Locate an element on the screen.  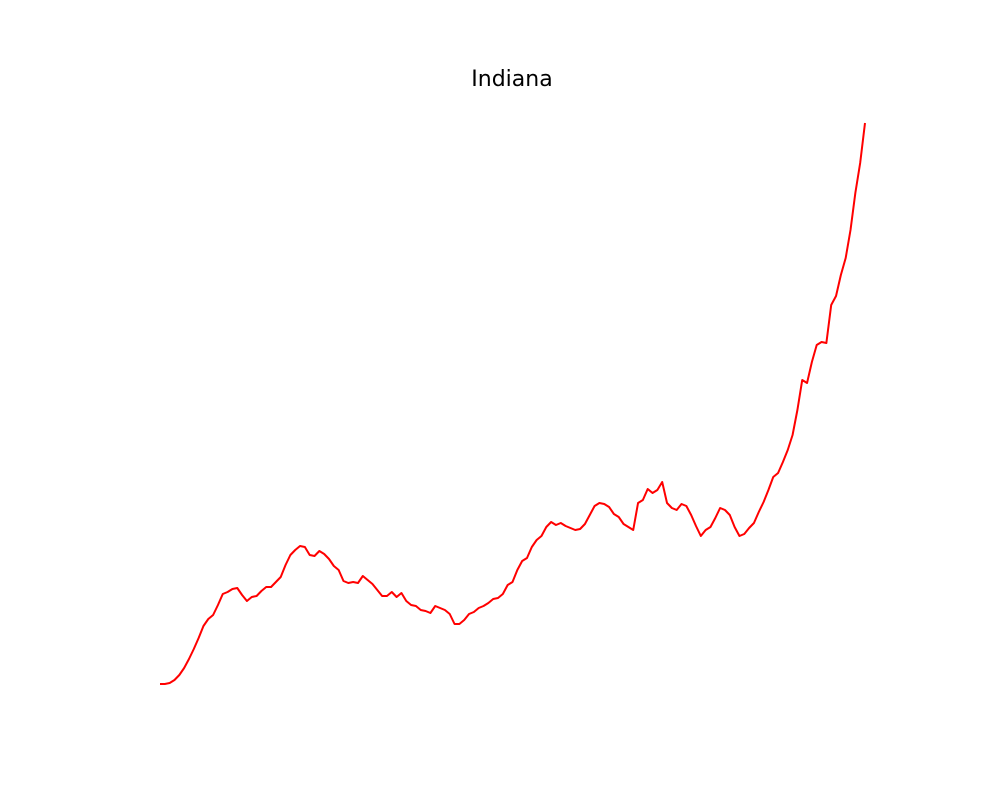
chart-title: Indiana is located at coordinates (511, 79).